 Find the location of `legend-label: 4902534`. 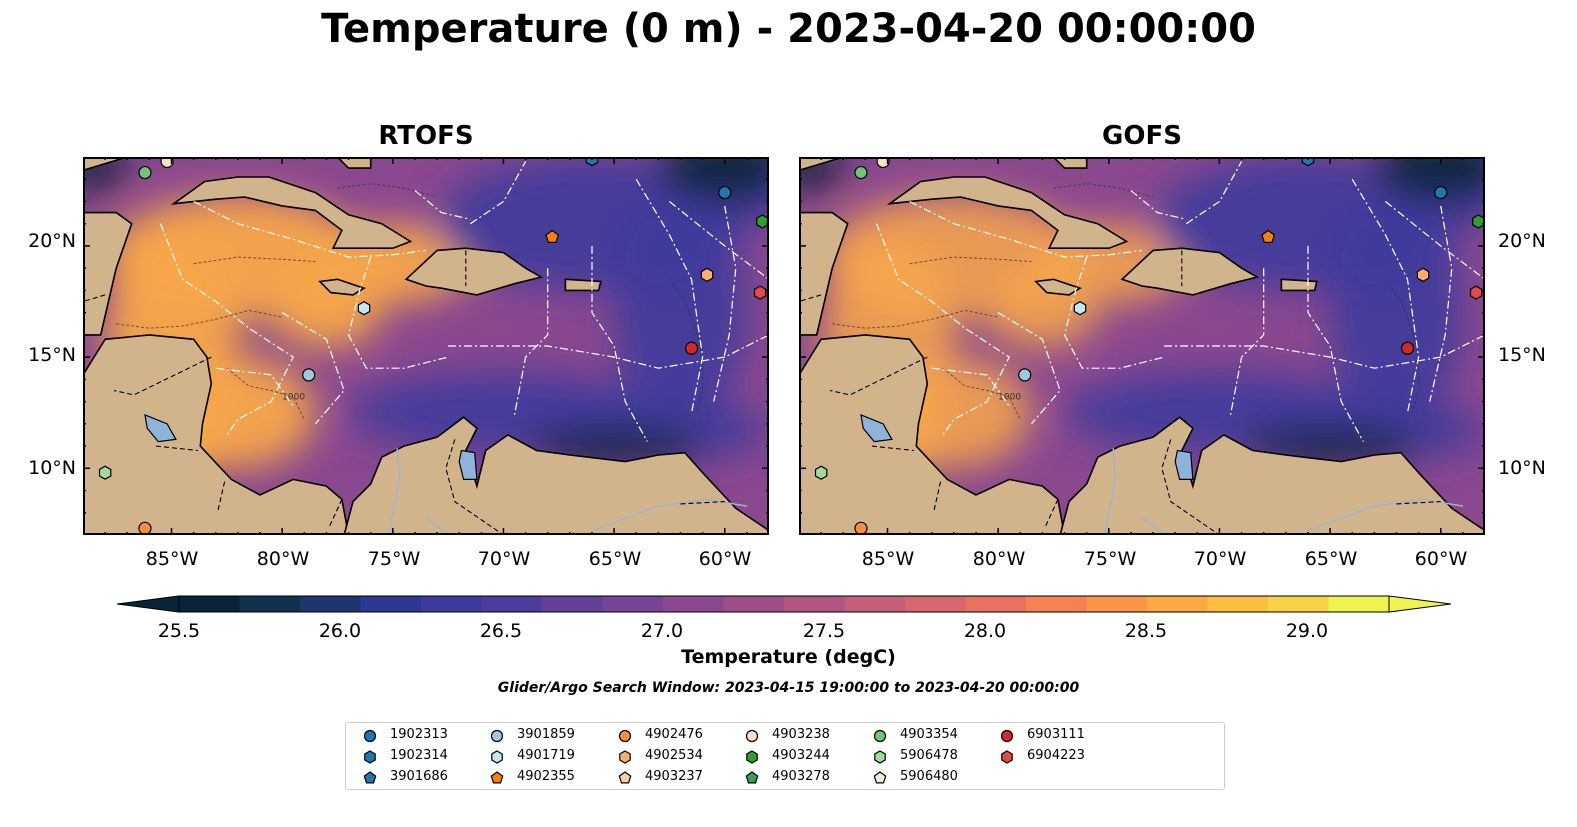

legend-label: 4902534 is located at coordinates (674, 755).